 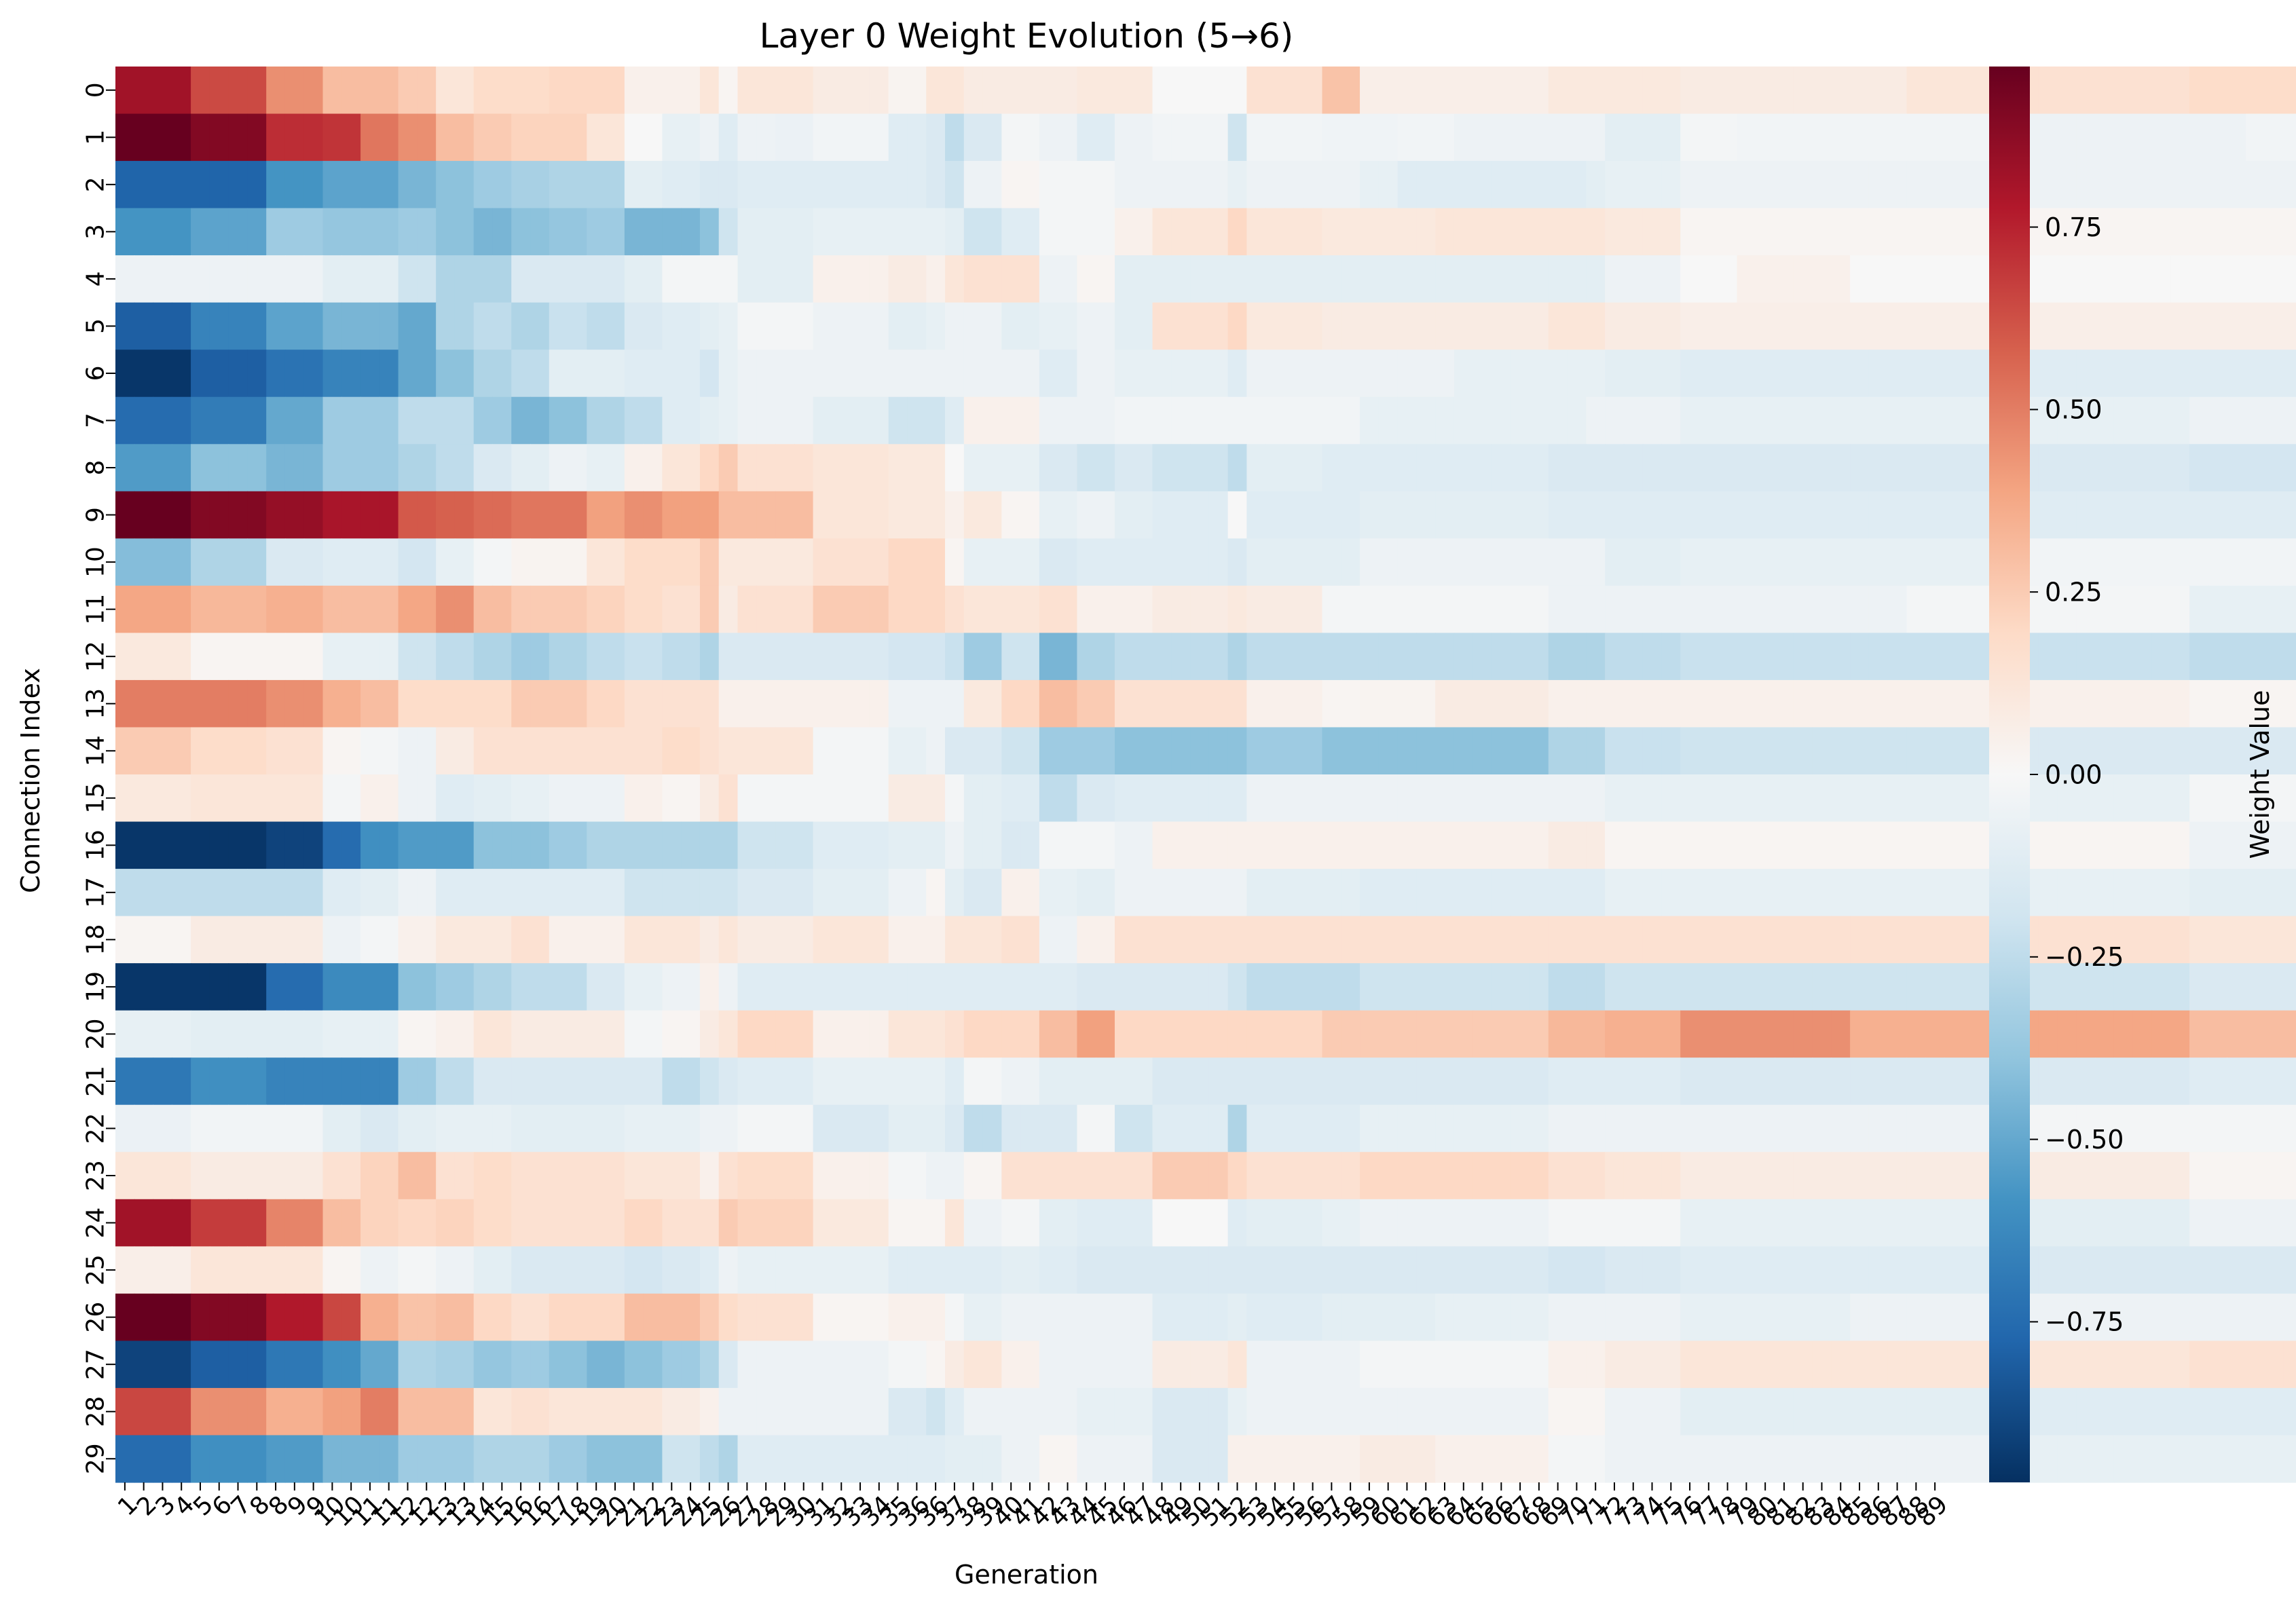 I want to click on y-tick-label: 18, so click(x=96, y=939).